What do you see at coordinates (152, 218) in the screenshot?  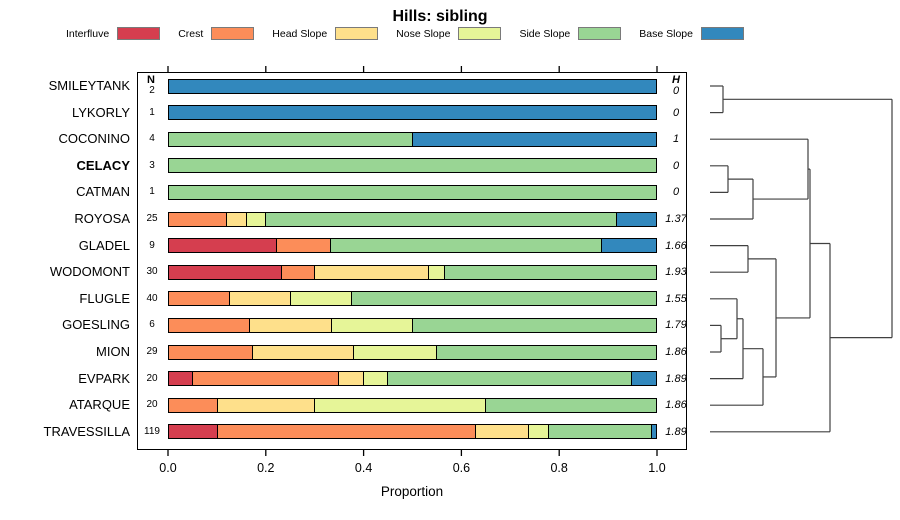 I see `n-value: 25` at bounding box center [152, 218].